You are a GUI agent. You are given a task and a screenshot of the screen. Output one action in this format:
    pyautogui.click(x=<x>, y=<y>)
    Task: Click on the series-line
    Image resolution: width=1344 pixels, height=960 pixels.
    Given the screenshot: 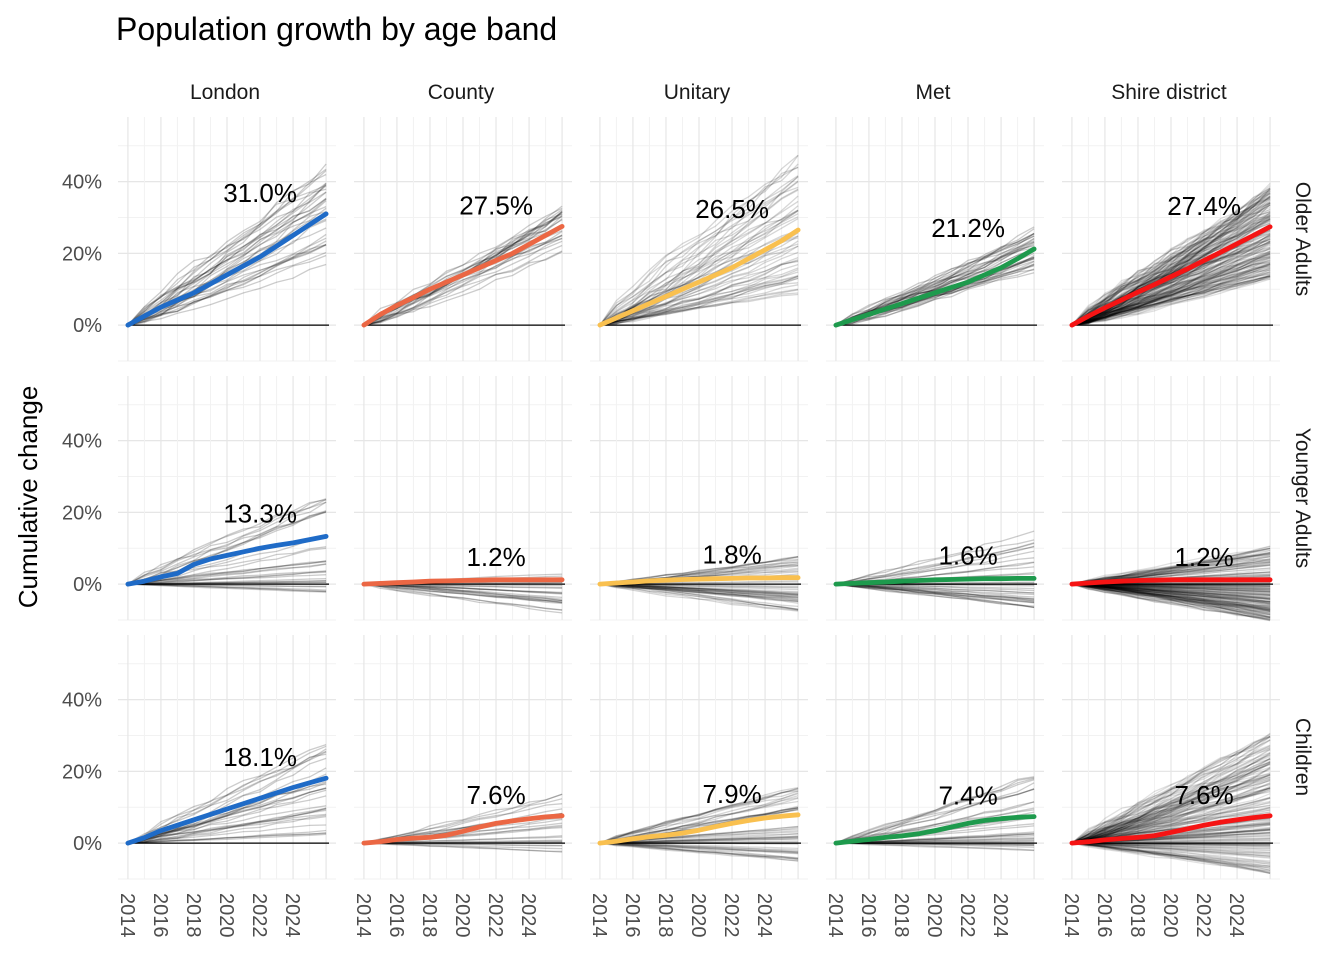 What is the action you would take?
    pyautogui.click(x=1171, y=582)
    